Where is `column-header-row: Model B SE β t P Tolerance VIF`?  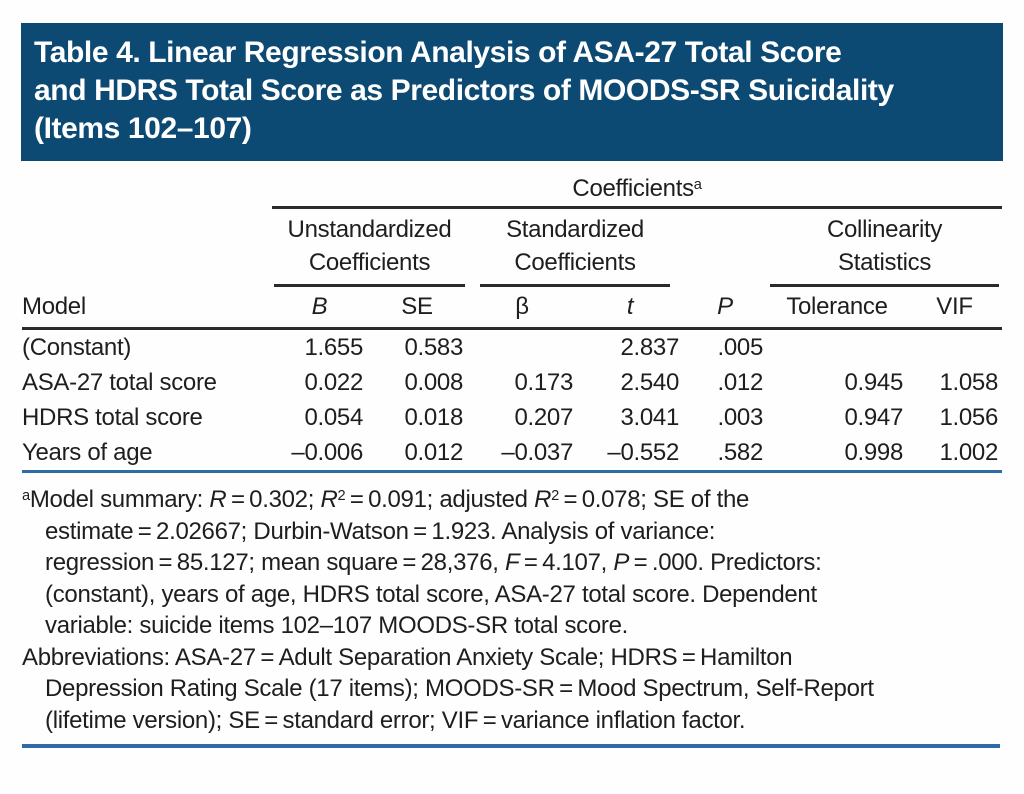 column-header-row: Model B SE β t P Tolerance VIF is located at coordinates (512, 308).